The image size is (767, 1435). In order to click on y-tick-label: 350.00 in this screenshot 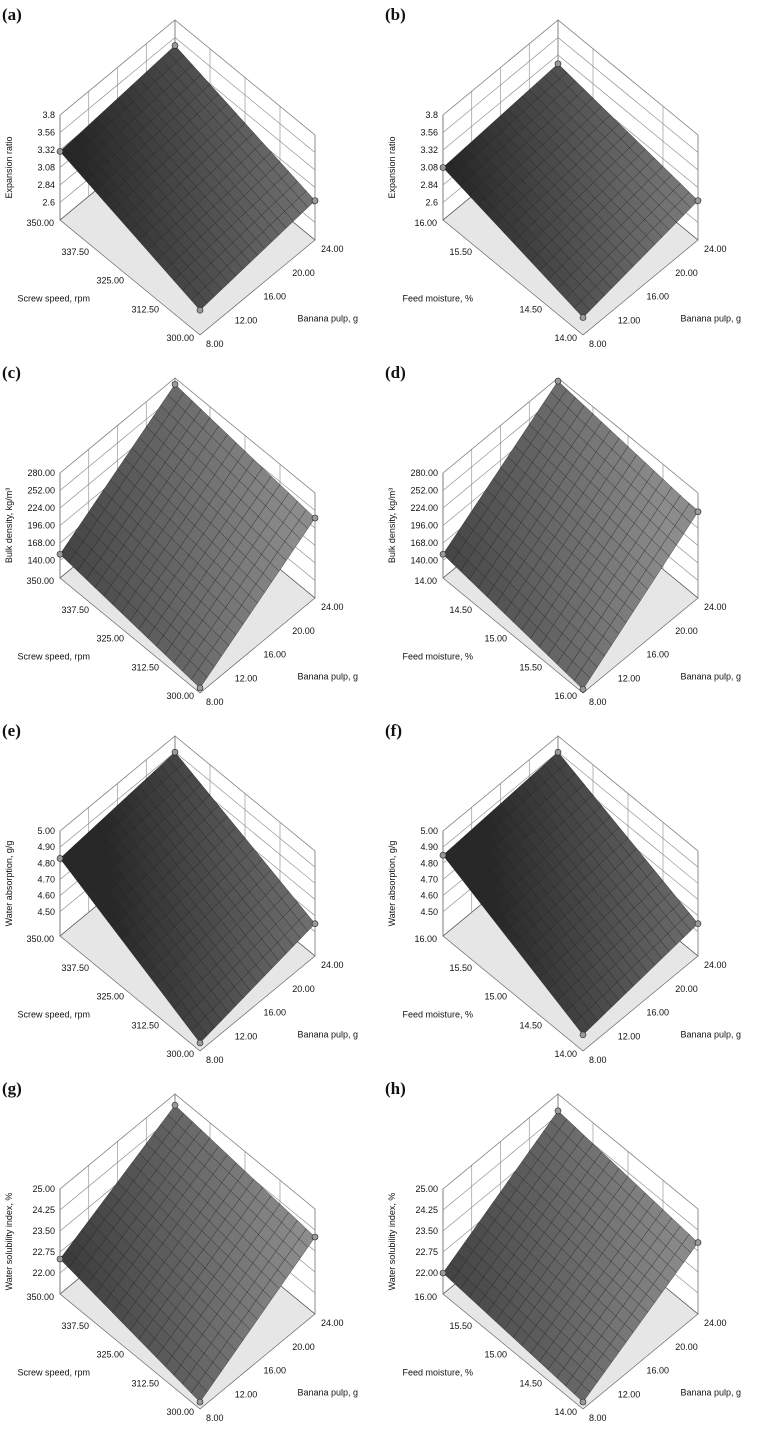, I will do `click(40, 223)`.